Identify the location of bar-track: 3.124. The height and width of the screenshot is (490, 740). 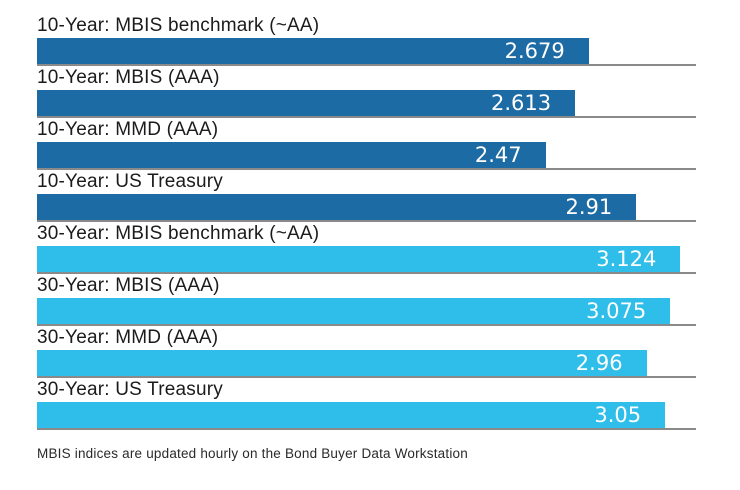
(366, 260).